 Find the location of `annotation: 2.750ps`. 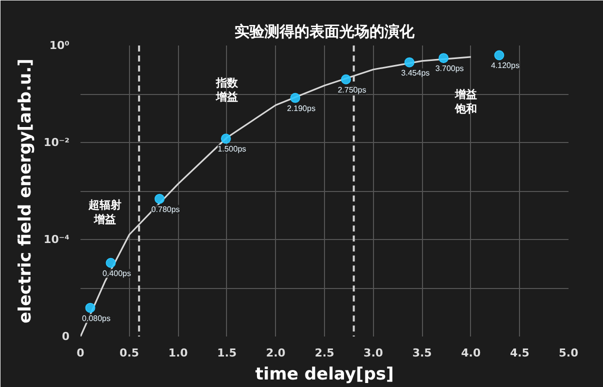

annotation: 2.750ps is located at coordinates (352, 89).